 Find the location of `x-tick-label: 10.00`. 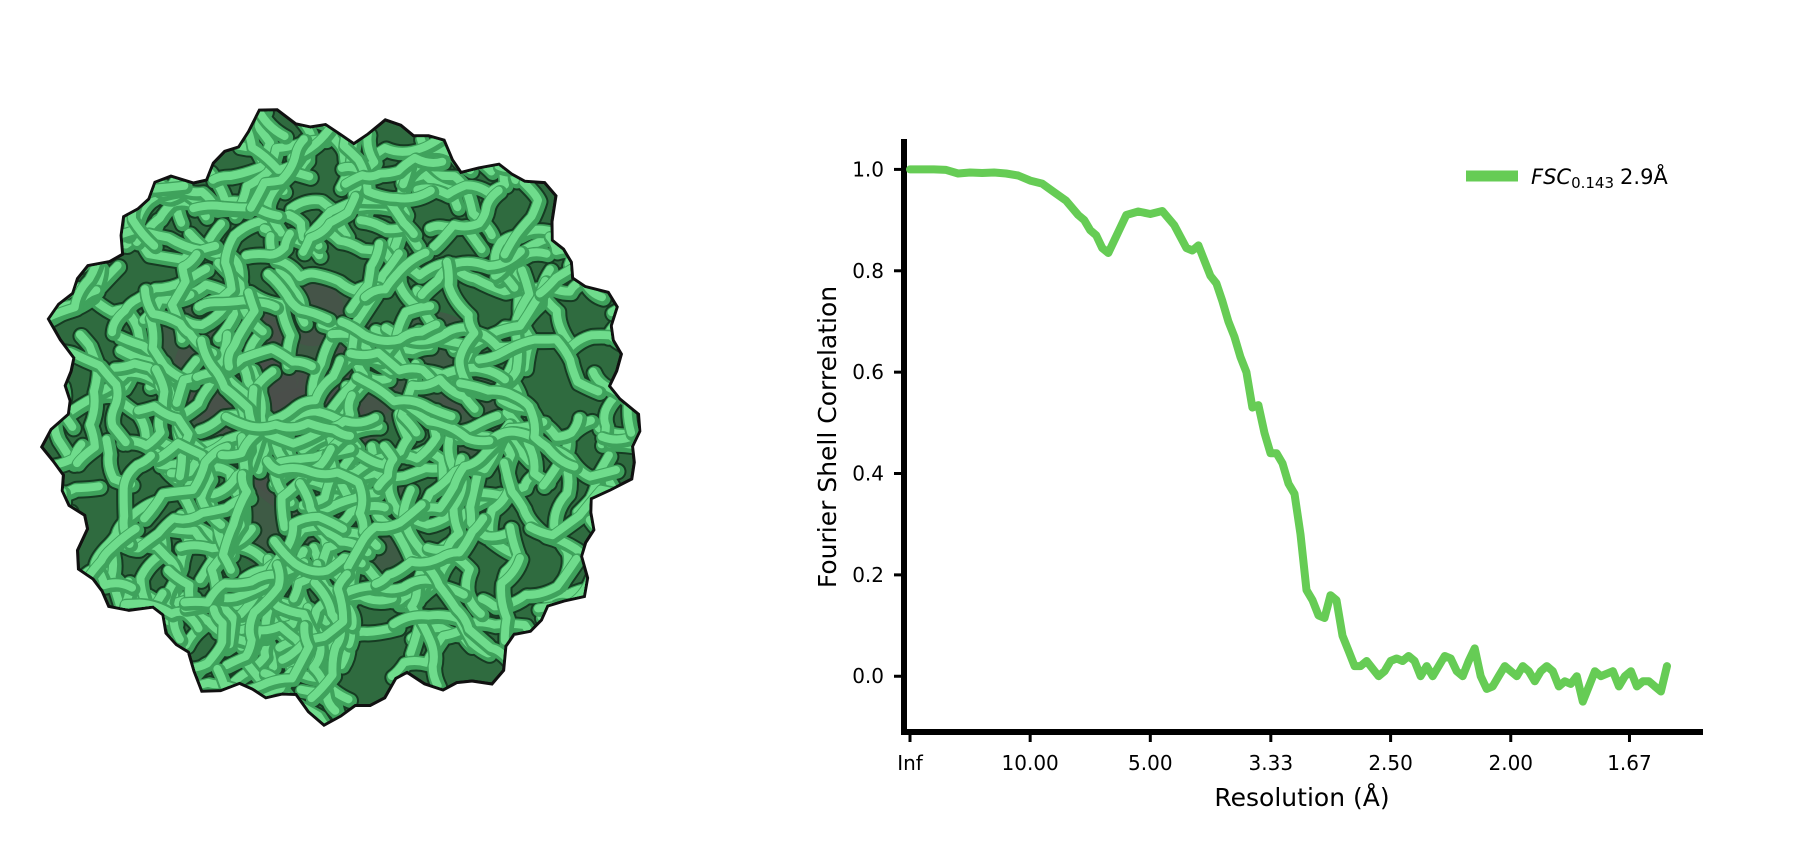

x-tick-label: 10.00 is located at coordinates (1030, 763).